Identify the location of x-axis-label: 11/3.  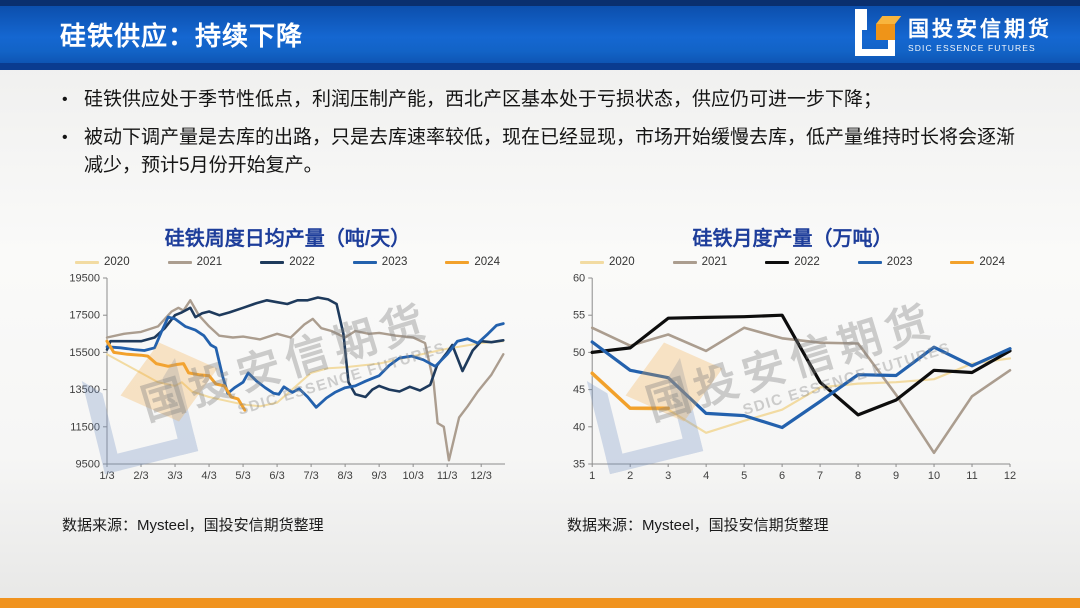
(447, 476).